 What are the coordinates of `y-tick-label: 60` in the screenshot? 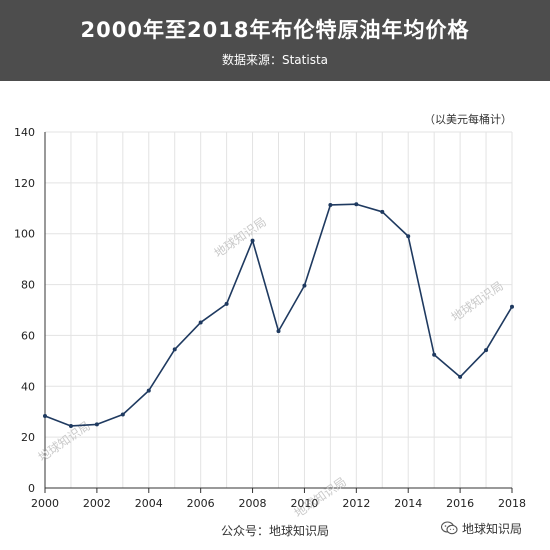 It's located at (28, 335).